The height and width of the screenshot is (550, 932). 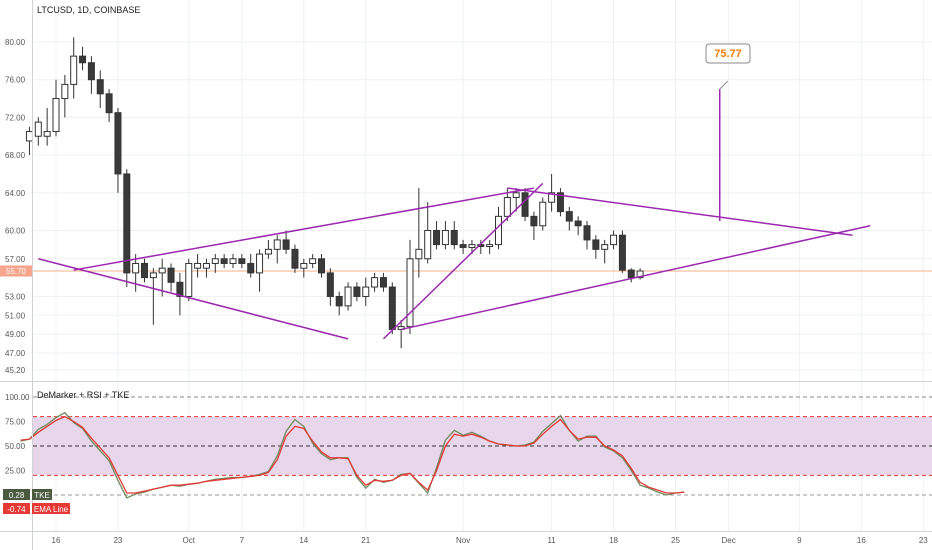 I want to click on callout-box, so click(x=728, y=53).